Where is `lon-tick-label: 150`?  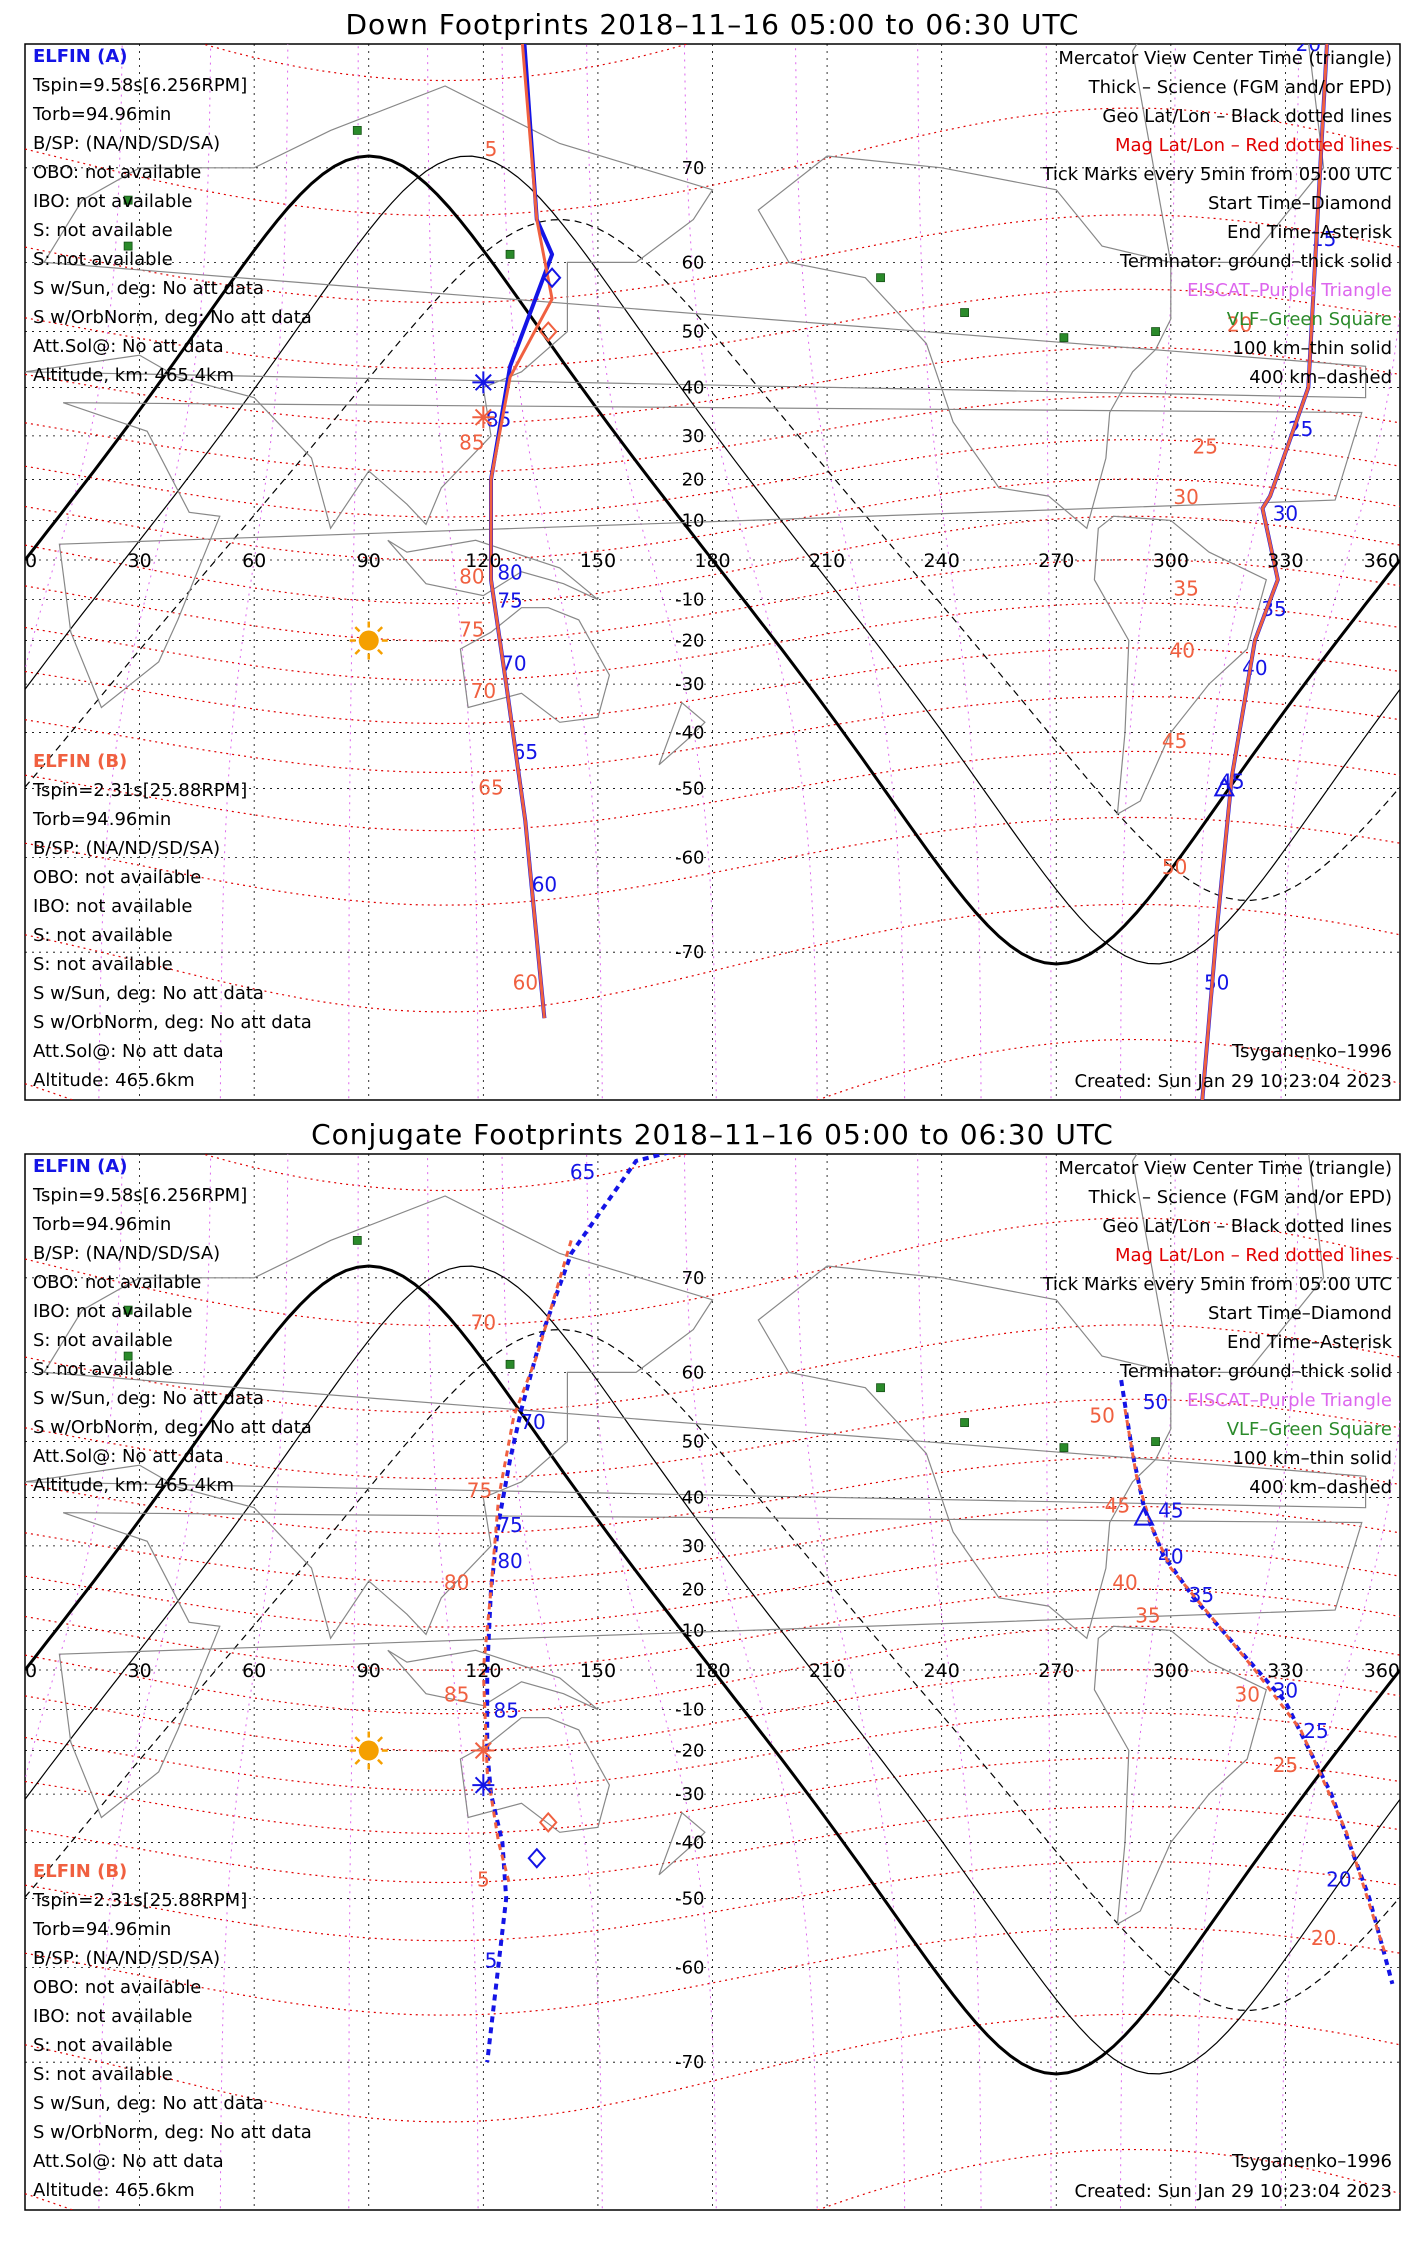
lon-tick-label: 150 is located at coordinates (598, 1671).